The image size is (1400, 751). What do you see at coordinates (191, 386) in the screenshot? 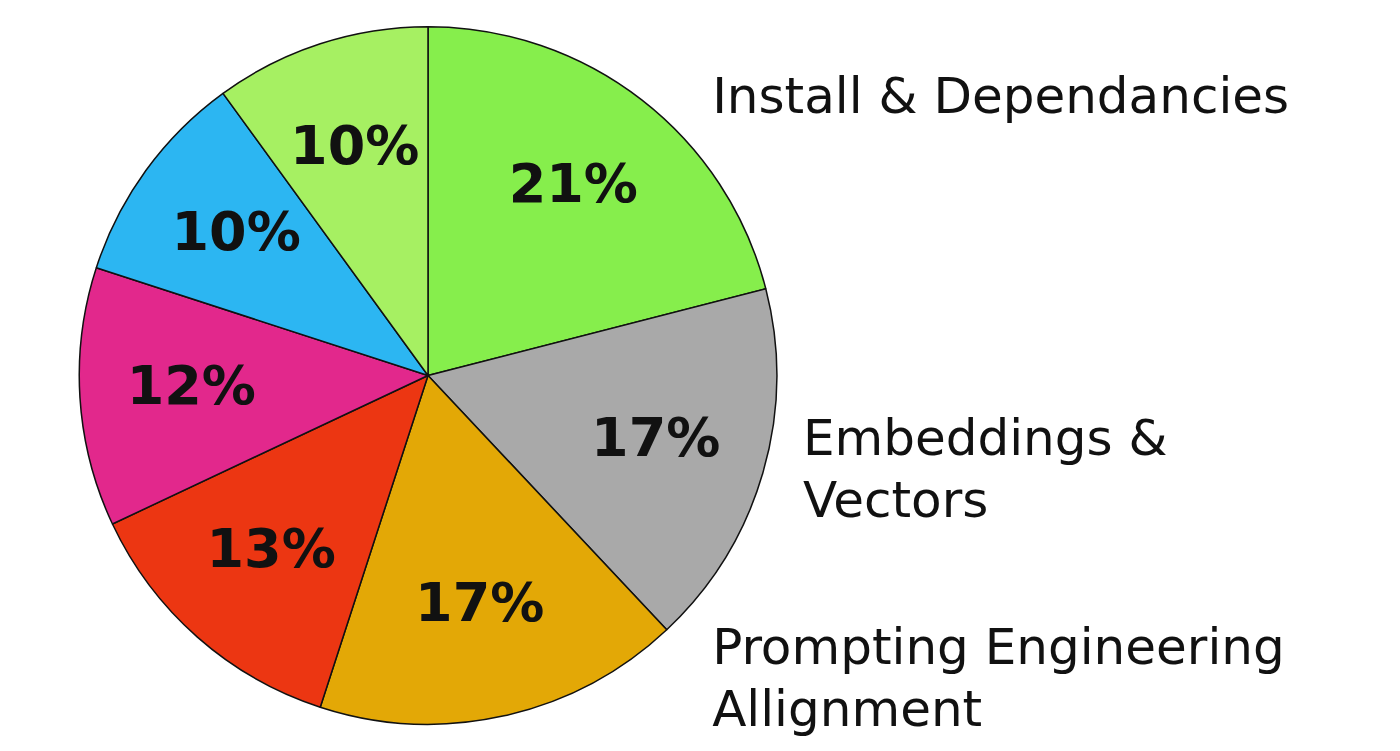
I see `data-label: 12%` at bounding box center [191, 386].